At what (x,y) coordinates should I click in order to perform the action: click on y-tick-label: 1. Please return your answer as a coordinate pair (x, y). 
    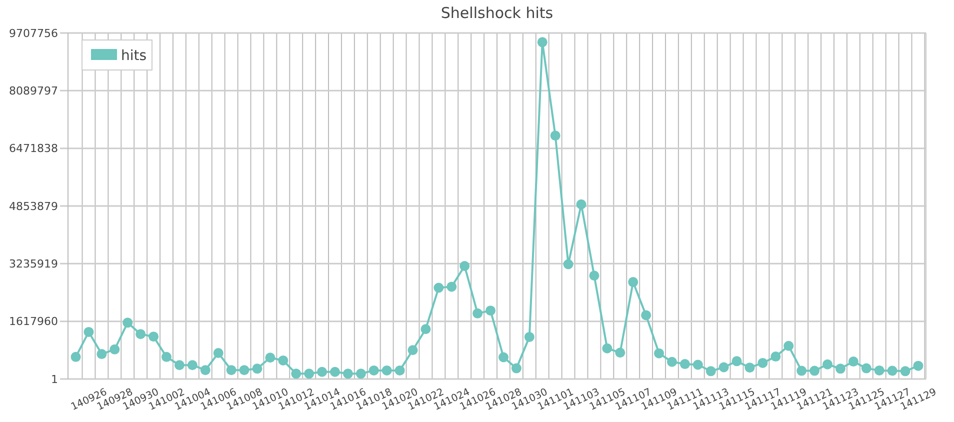
    Looking at the image, I should click on (54, 379).